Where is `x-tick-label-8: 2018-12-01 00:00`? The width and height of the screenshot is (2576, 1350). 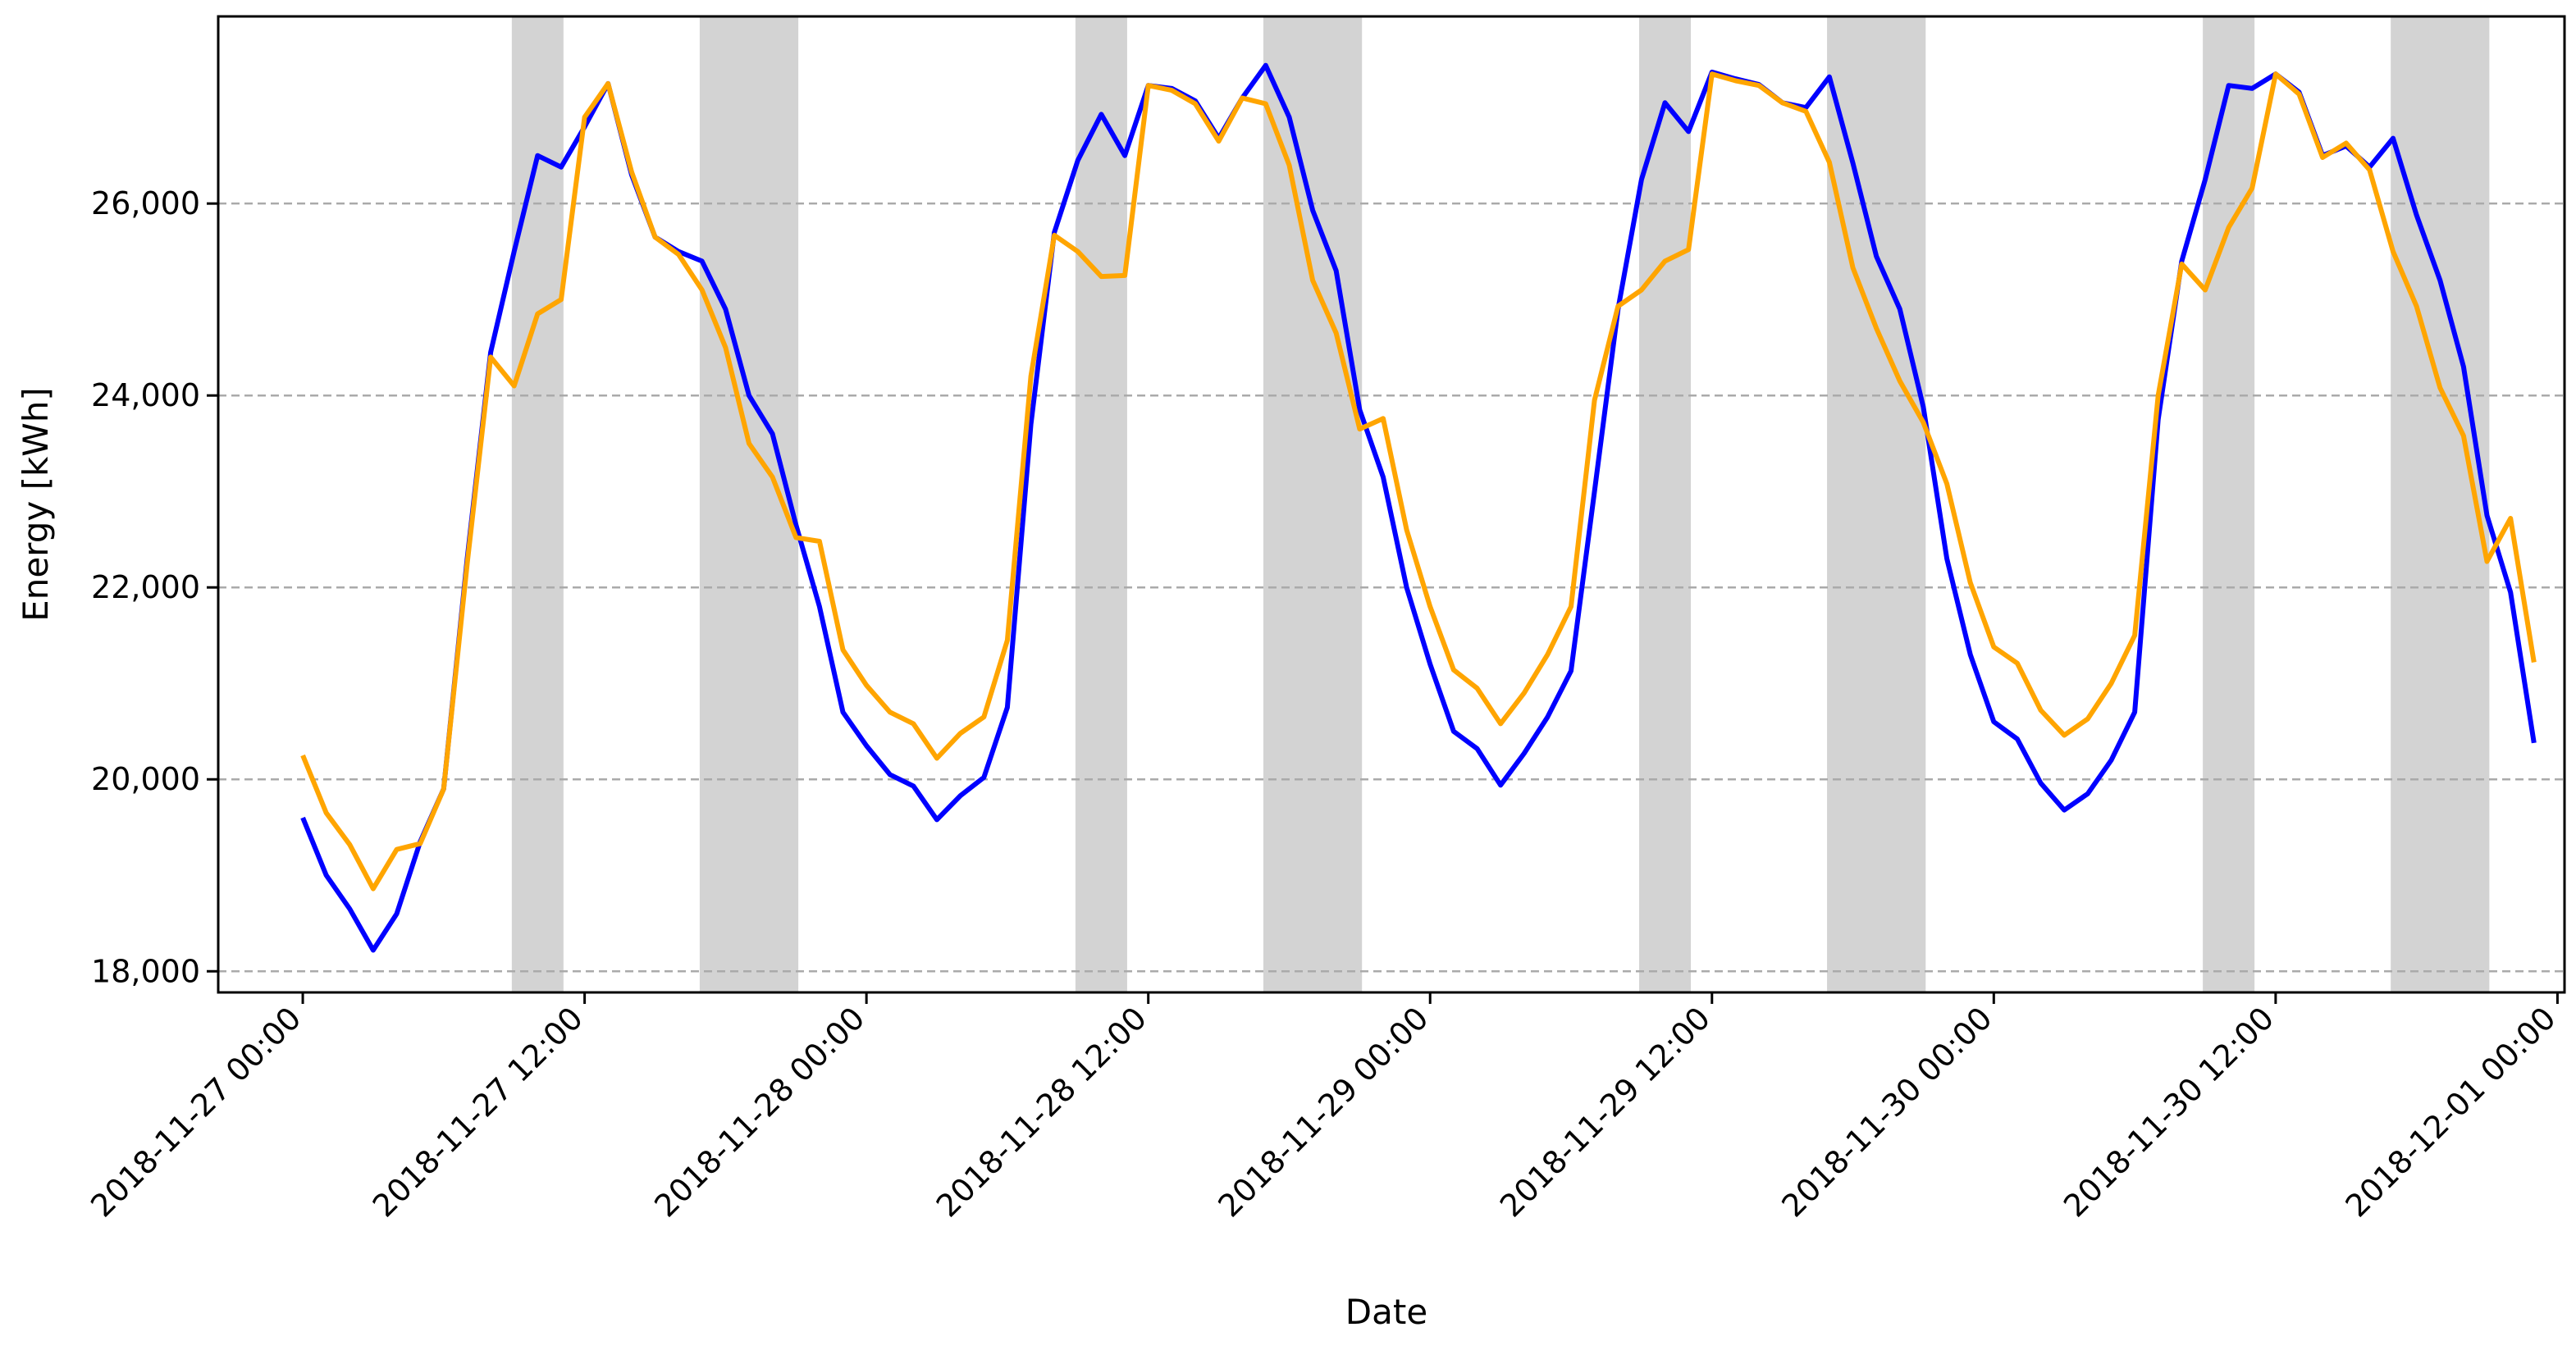 x-tick-label-8: 2018-12-01 00:00 is located at coordinates (2451, 1112).